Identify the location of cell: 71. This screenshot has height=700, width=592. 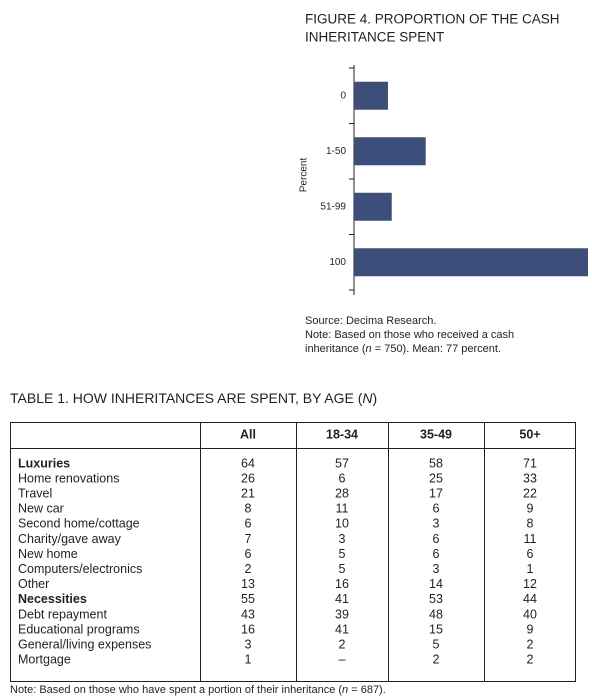
(530, 463).